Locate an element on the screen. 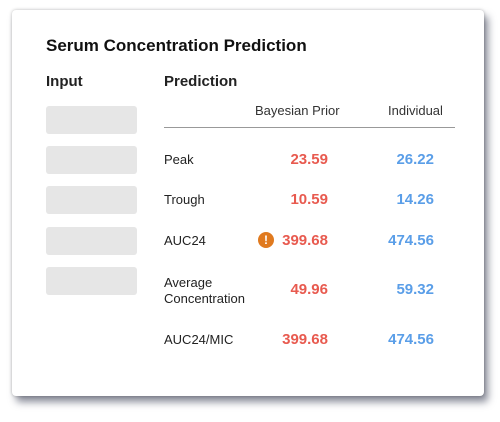 The height and width of the screenshot is (422, 500). peak-prior-value: 23.59 is located at coordinates (309, 159).